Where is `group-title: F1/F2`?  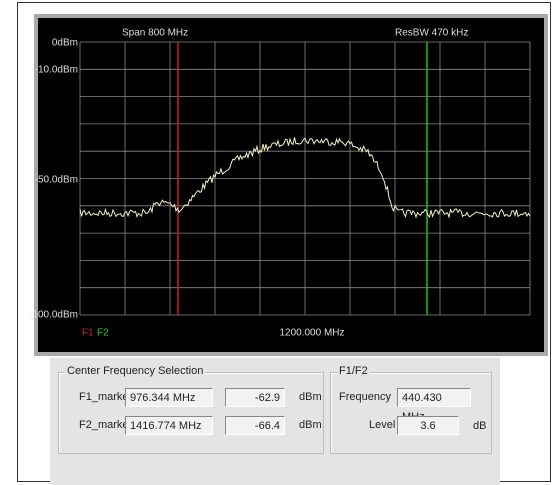
group-title: F1/F2 is located at coordinates (353, 371).